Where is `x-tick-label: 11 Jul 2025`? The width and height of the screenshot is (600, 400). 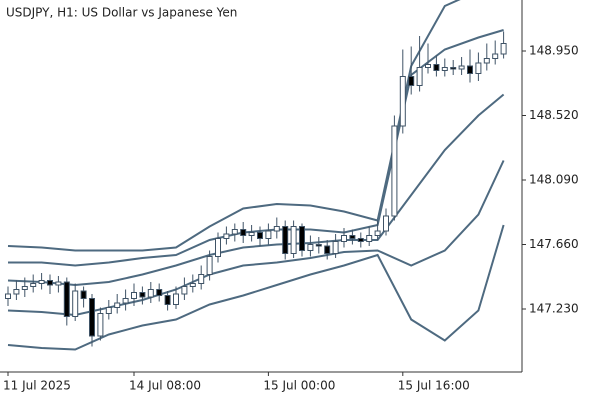 x-tick-label: 11 Jul 2025 is located at coordinates (37, 386).